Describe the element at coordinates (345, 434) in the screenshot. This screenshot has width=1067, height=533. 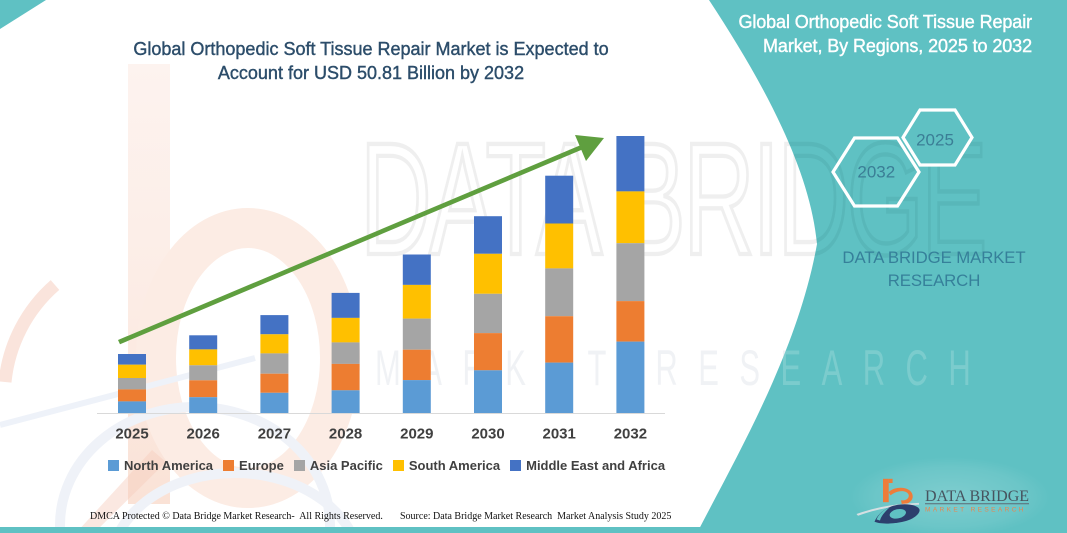
I see `svg-text: 2028` at that location.